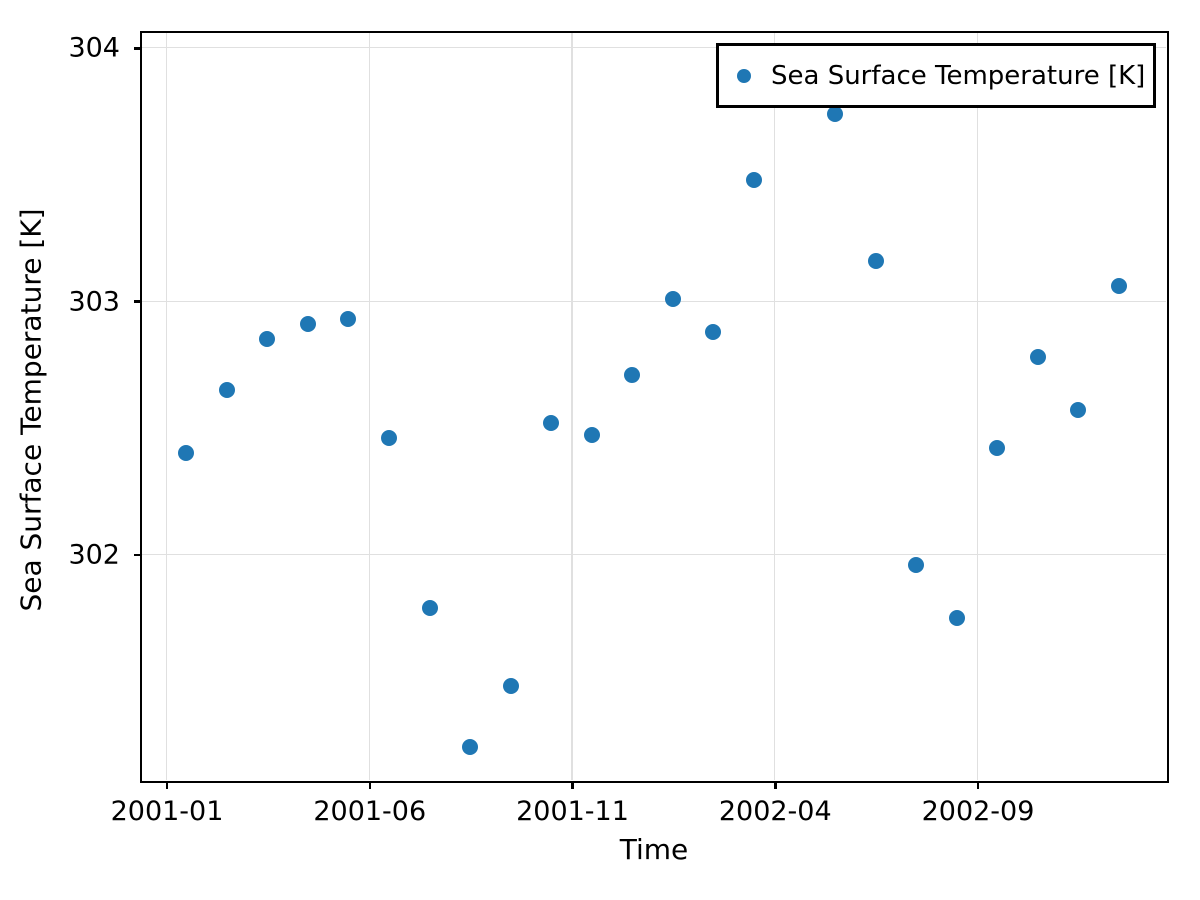 The width and height of the screenshot is (1200, 900). Describe the element at coordinates (94, 302) in the screenshot. I see `y-tick-label: 303` at that location.